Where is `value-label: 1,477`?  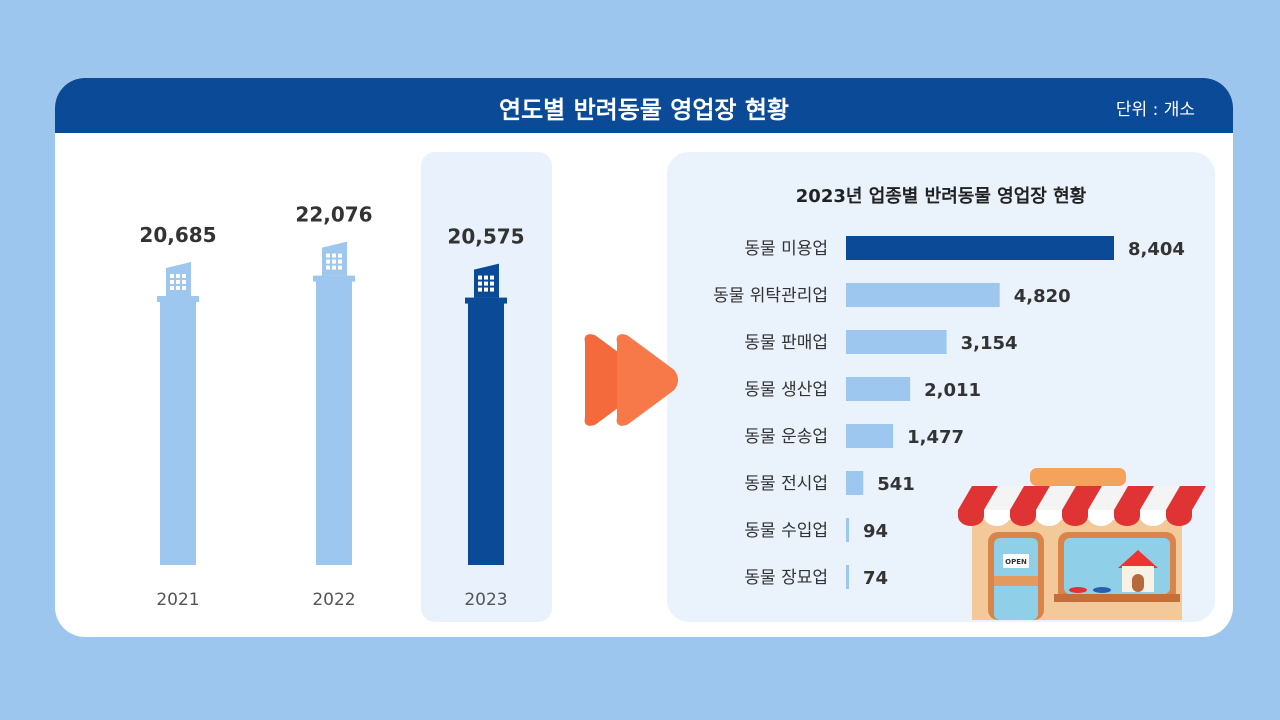
value-label: 1,477 is located at coordinates (935, 437).